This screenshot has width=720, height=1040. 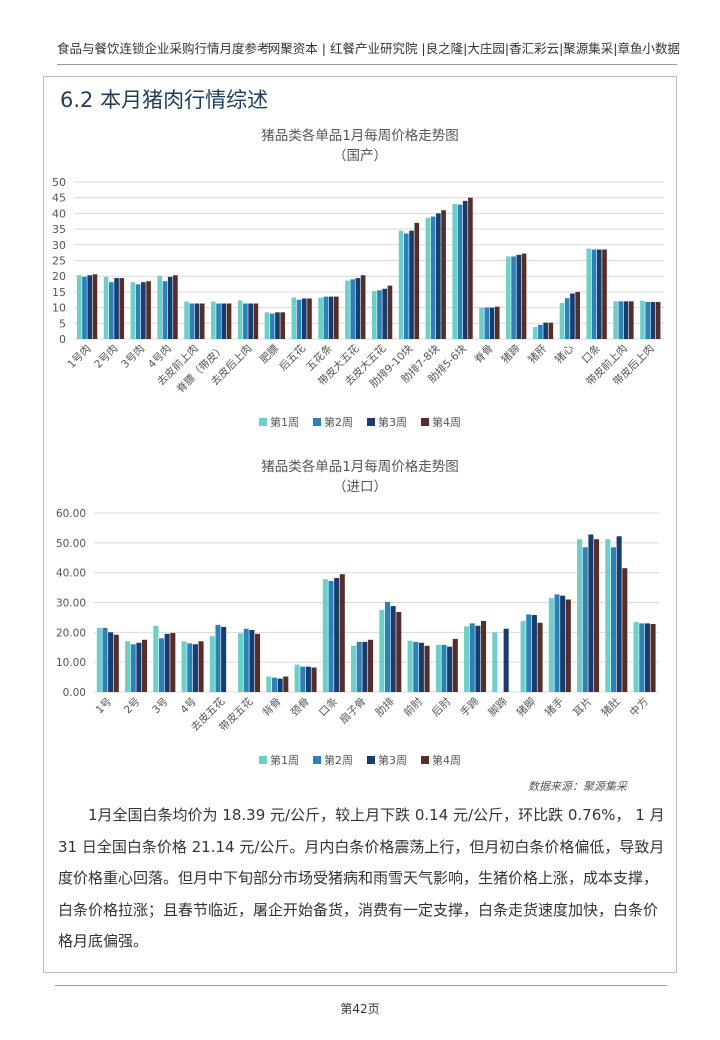 What do you see at coordinates (338, 422) in the screenshot?
I see `legend-label: 第2周` at bounding box center [338, 422].